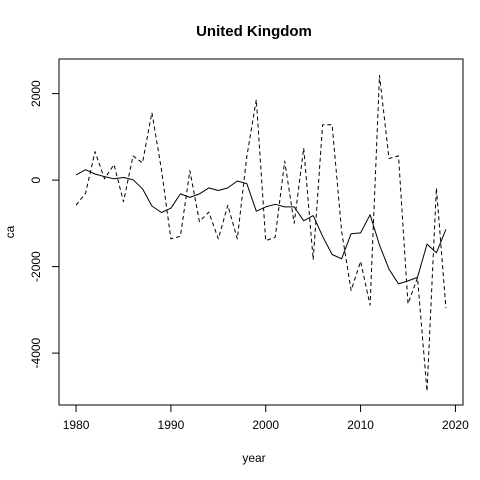 This screenshot has width=480, height=480. I want to click on y-tick-label: 0, so click(36, 179).